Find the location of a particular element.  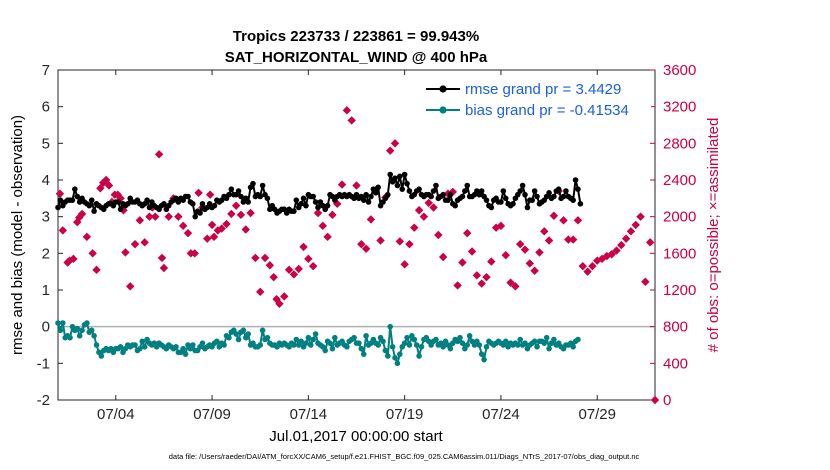

legend-bias-marker is located at coordinates (443, 110).